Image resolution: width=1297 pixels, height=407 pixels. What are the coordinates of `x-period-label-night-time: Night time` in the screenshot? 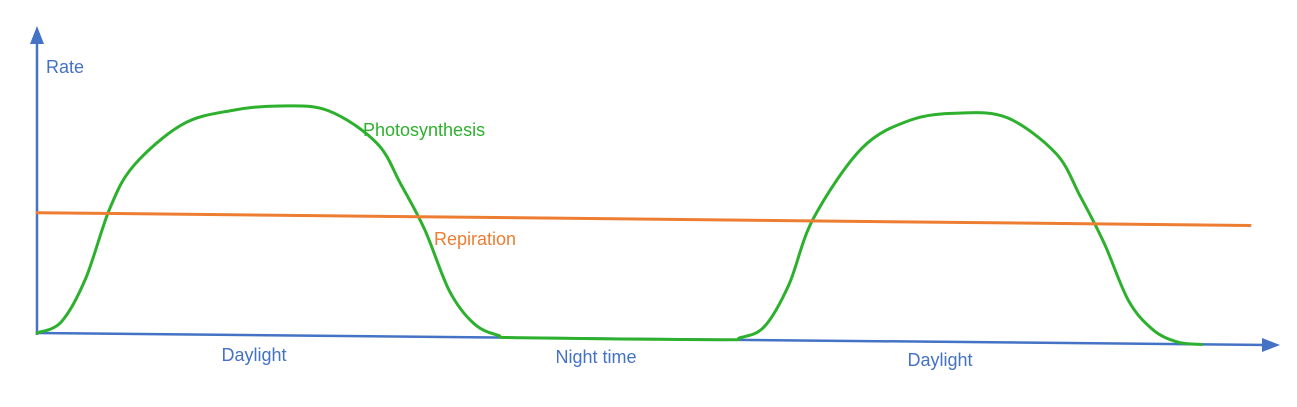 It's located at (595, 357).